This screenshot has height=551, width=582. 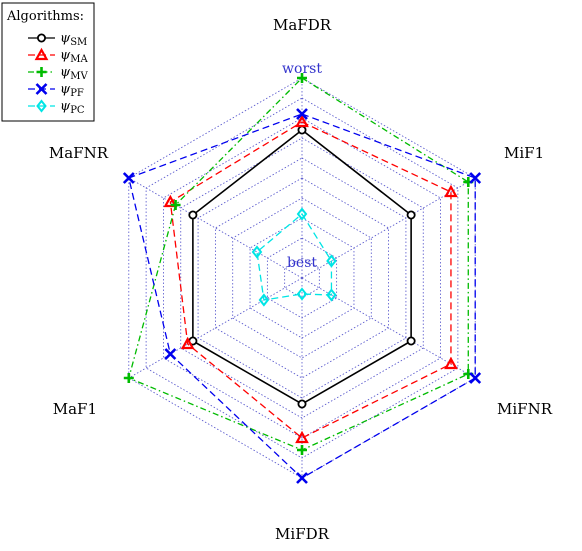 I want to click on point-ma-mafdr, so click(x=302, y=121).